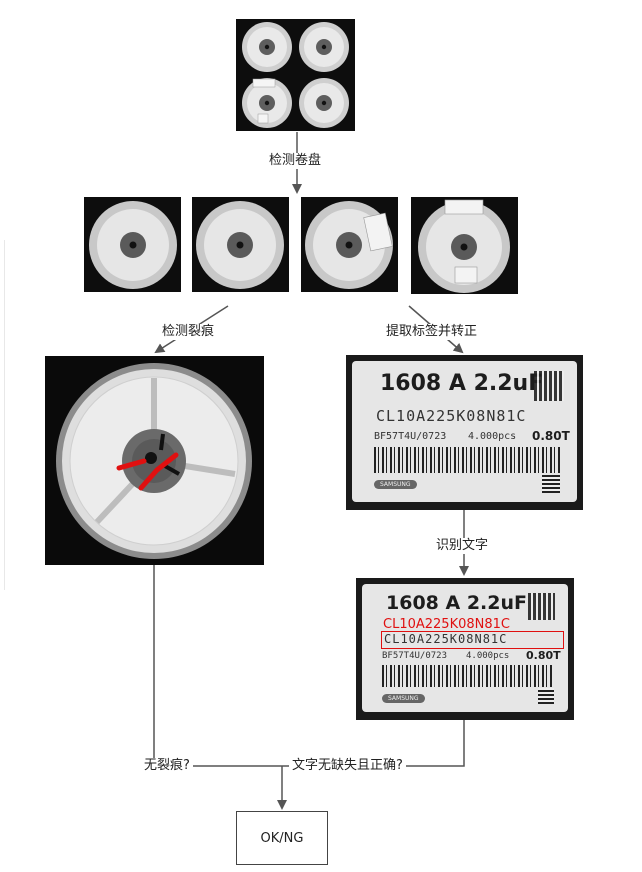 This screenshot has height=872, width=642. I want to click on result-box: OK/NG, so click(282, 838).